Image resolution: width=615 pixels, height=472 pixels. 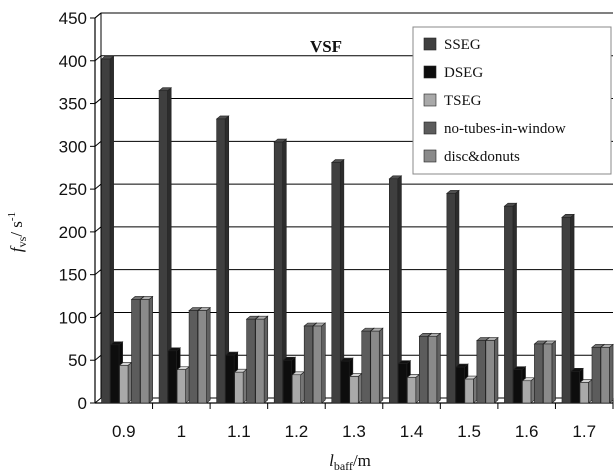 I want to click on x-tick-label: 0.9, so click(x=124, y=431).